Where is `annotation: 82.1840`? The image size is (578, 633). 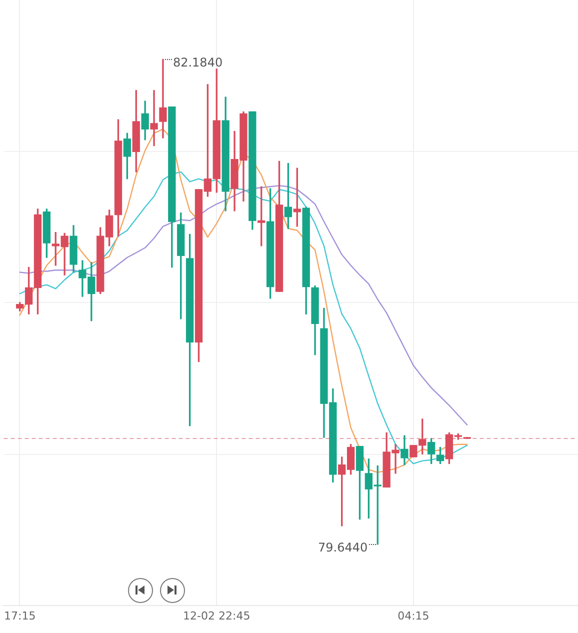
annotation: 82.1840 is located at coordinates (197, 62).